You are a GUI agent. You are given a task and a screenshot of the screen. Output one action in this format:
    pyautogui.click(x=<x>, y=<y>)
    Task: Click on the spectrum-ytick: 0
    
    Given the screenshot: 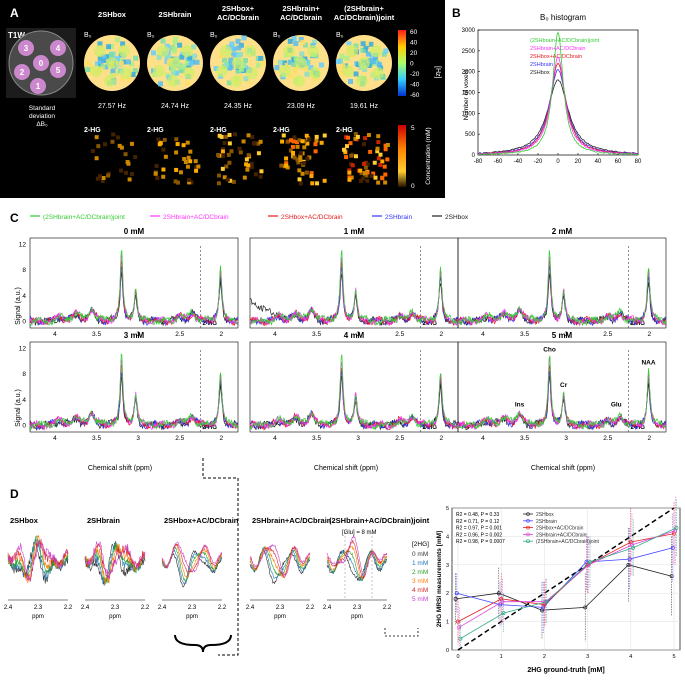 What is the action you would take?
    pyautogui.click(x=24, y=426)
    